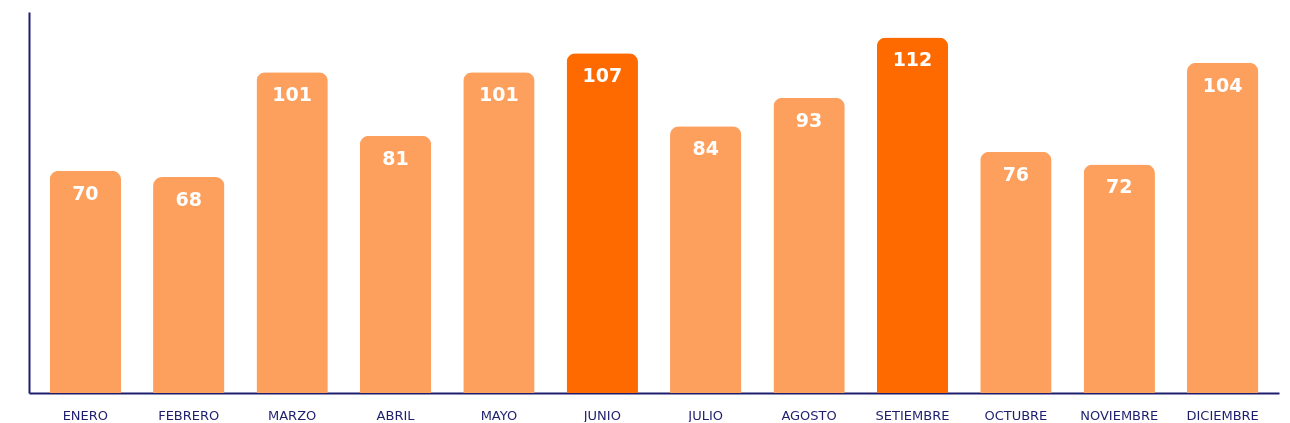 The width and height of the screenshot is (1290, 423). I want to click on x-tick-label: AGOSTO, so click(809, 415).